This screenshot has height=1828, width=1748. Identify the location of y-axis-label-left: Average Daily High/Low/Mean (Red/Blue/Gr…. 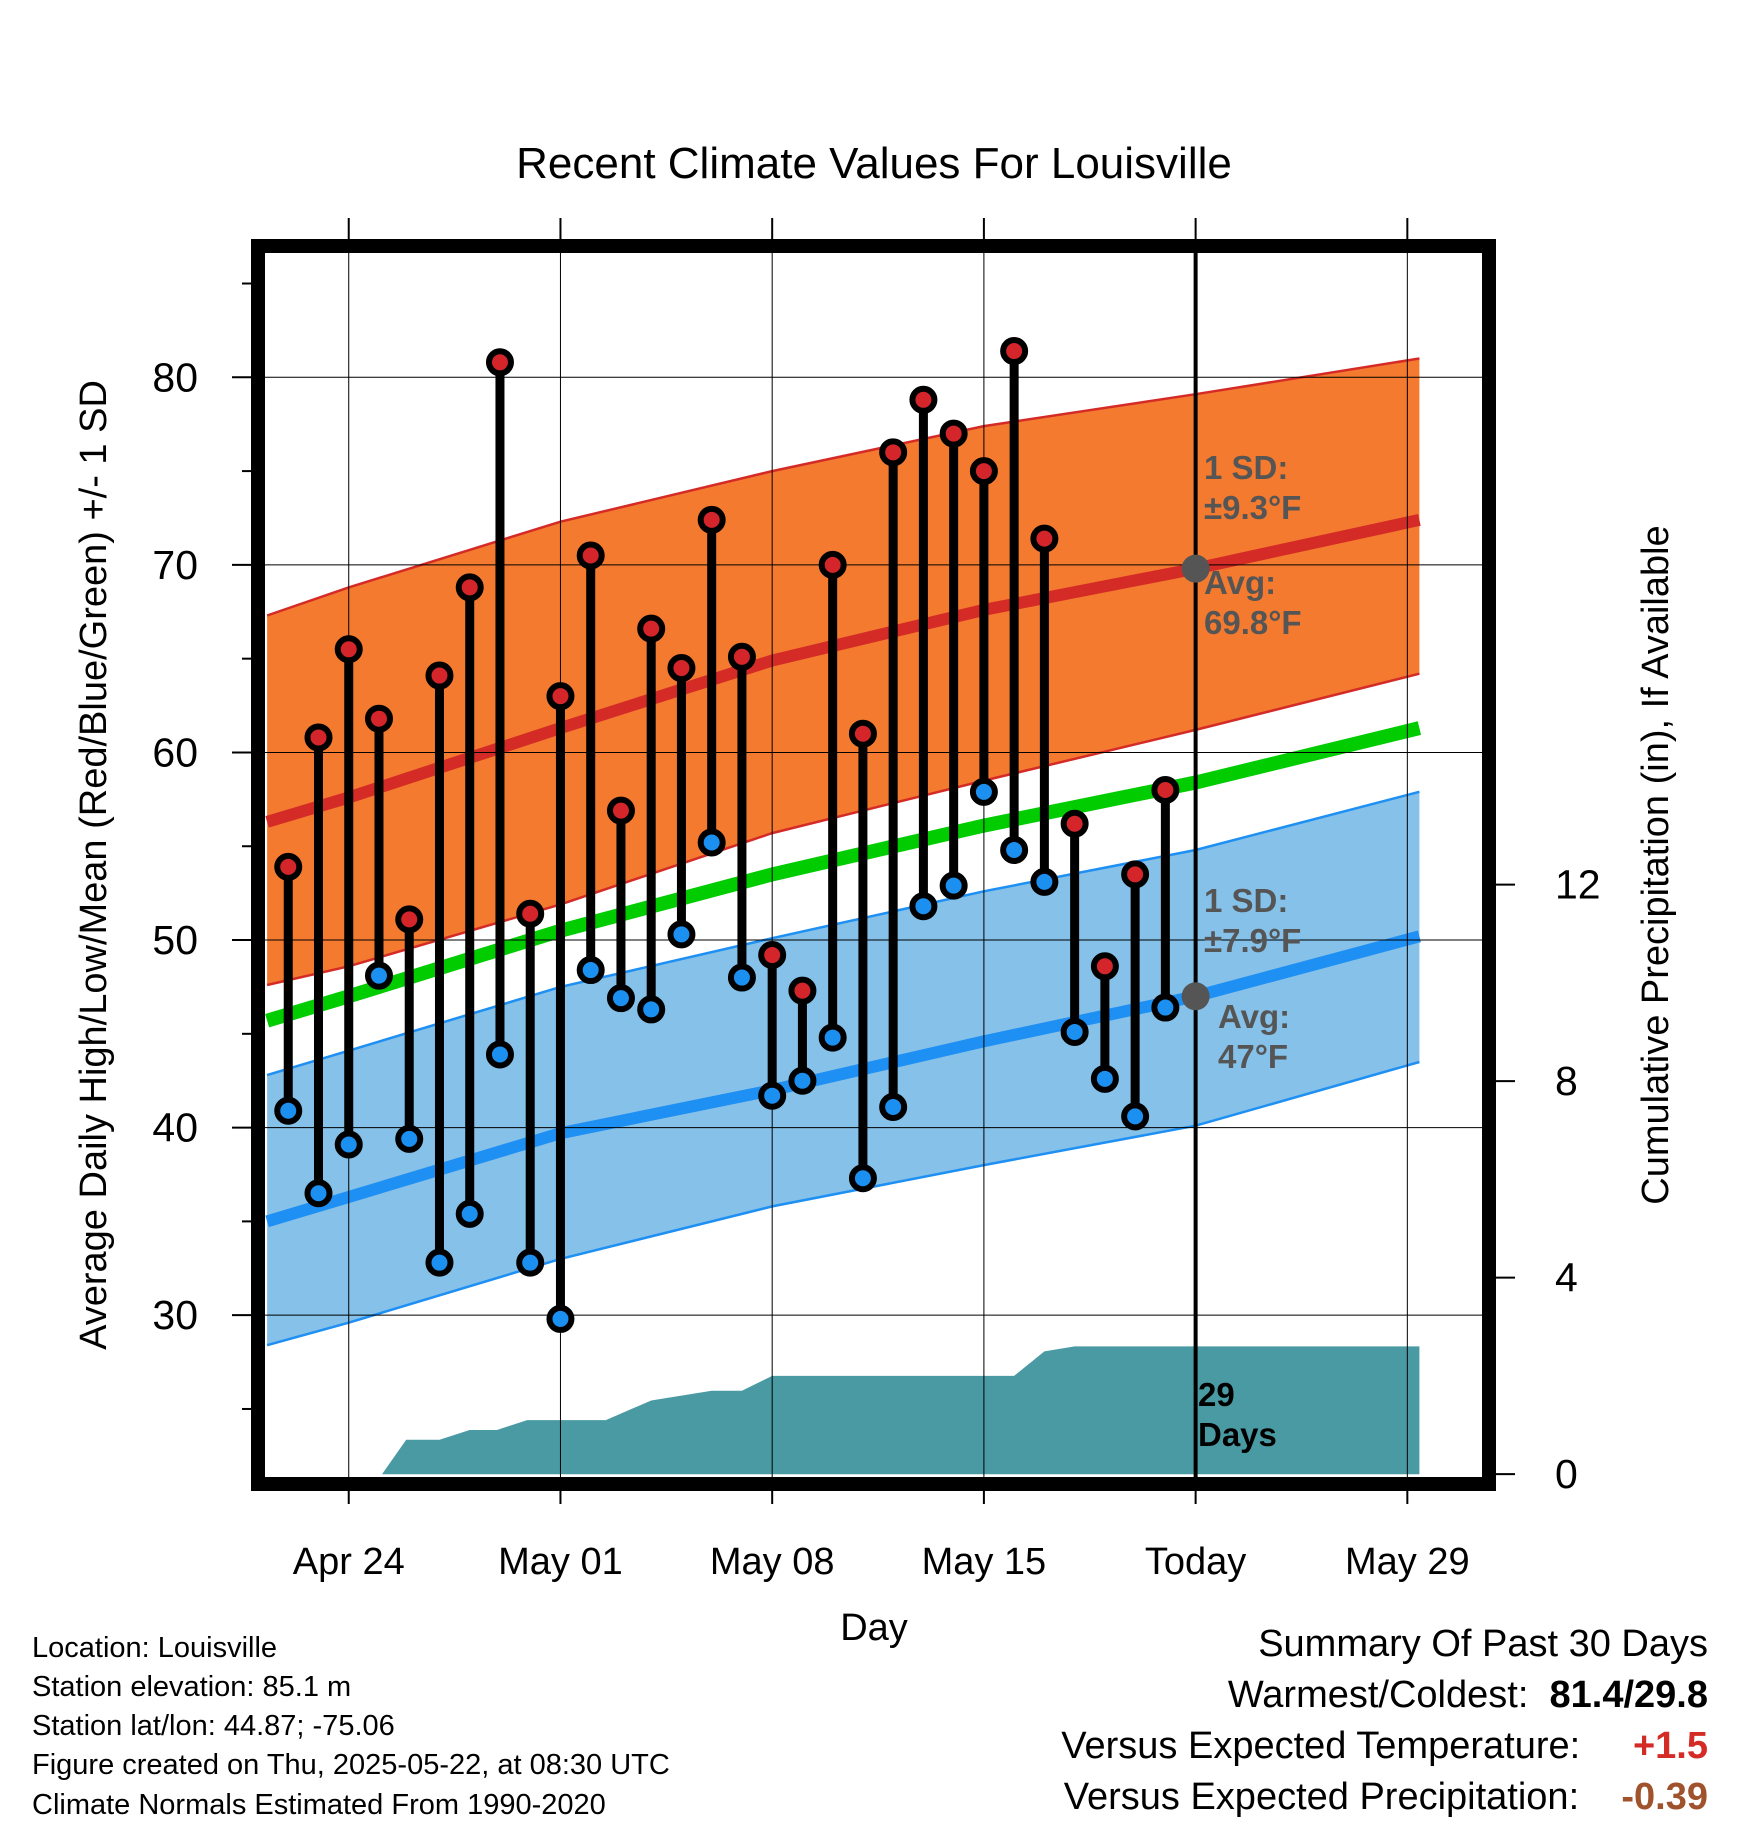
(94, 865).